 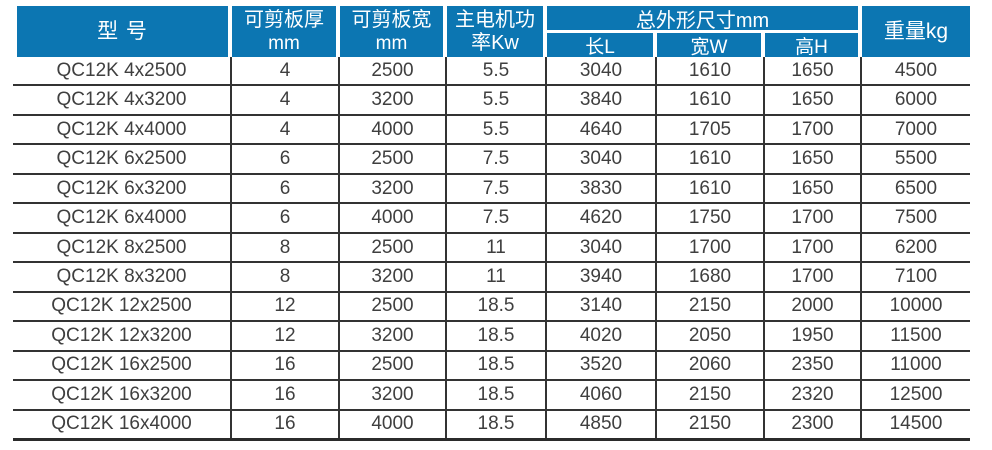 What do you see at coordinates (600, 45) in the screenshot?
I see `header-dim-length: 长L` at bounding box center [600, 45].